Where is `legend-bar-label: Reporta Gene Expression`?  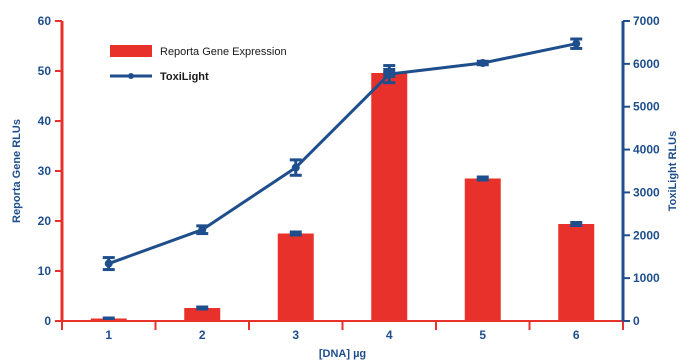
legend-bar-label: Reporta Gene Expression is located at coordinates (223, 52).